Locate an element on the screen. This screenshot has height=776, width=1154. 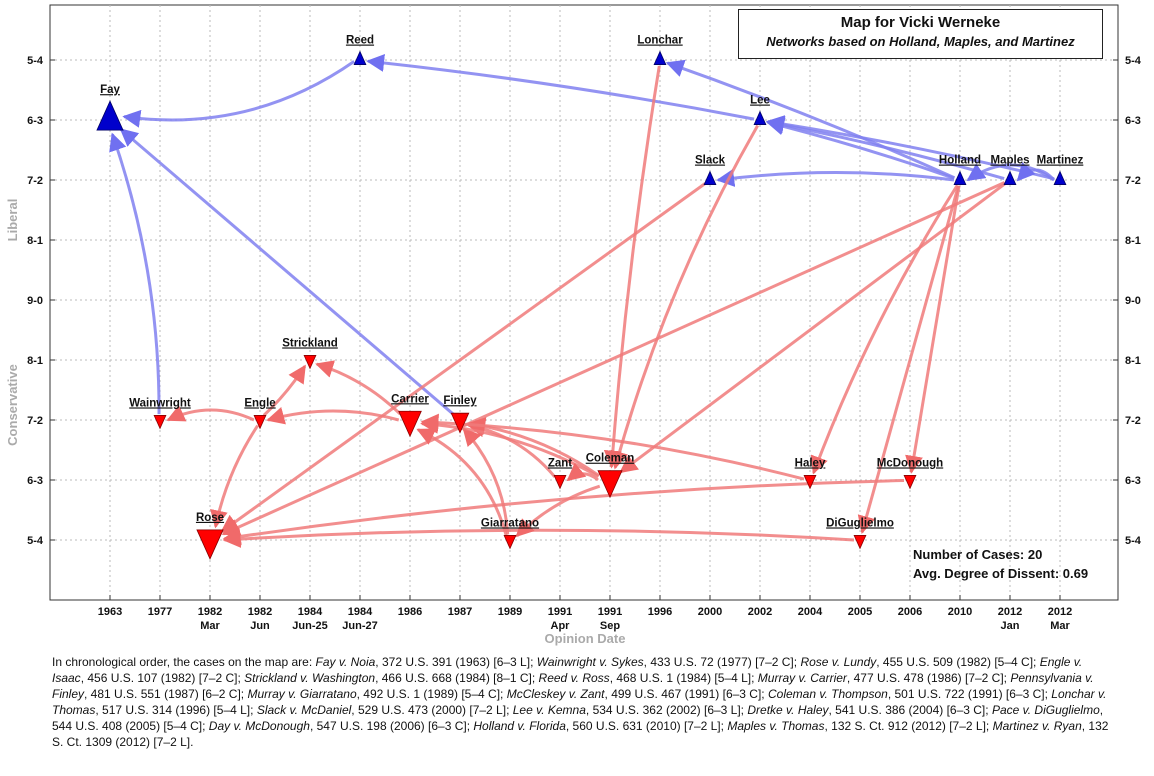
caption-case-cite: , 499 U.S. 467 (1991) [6–3 C]; is located at coordinates (684, 694).